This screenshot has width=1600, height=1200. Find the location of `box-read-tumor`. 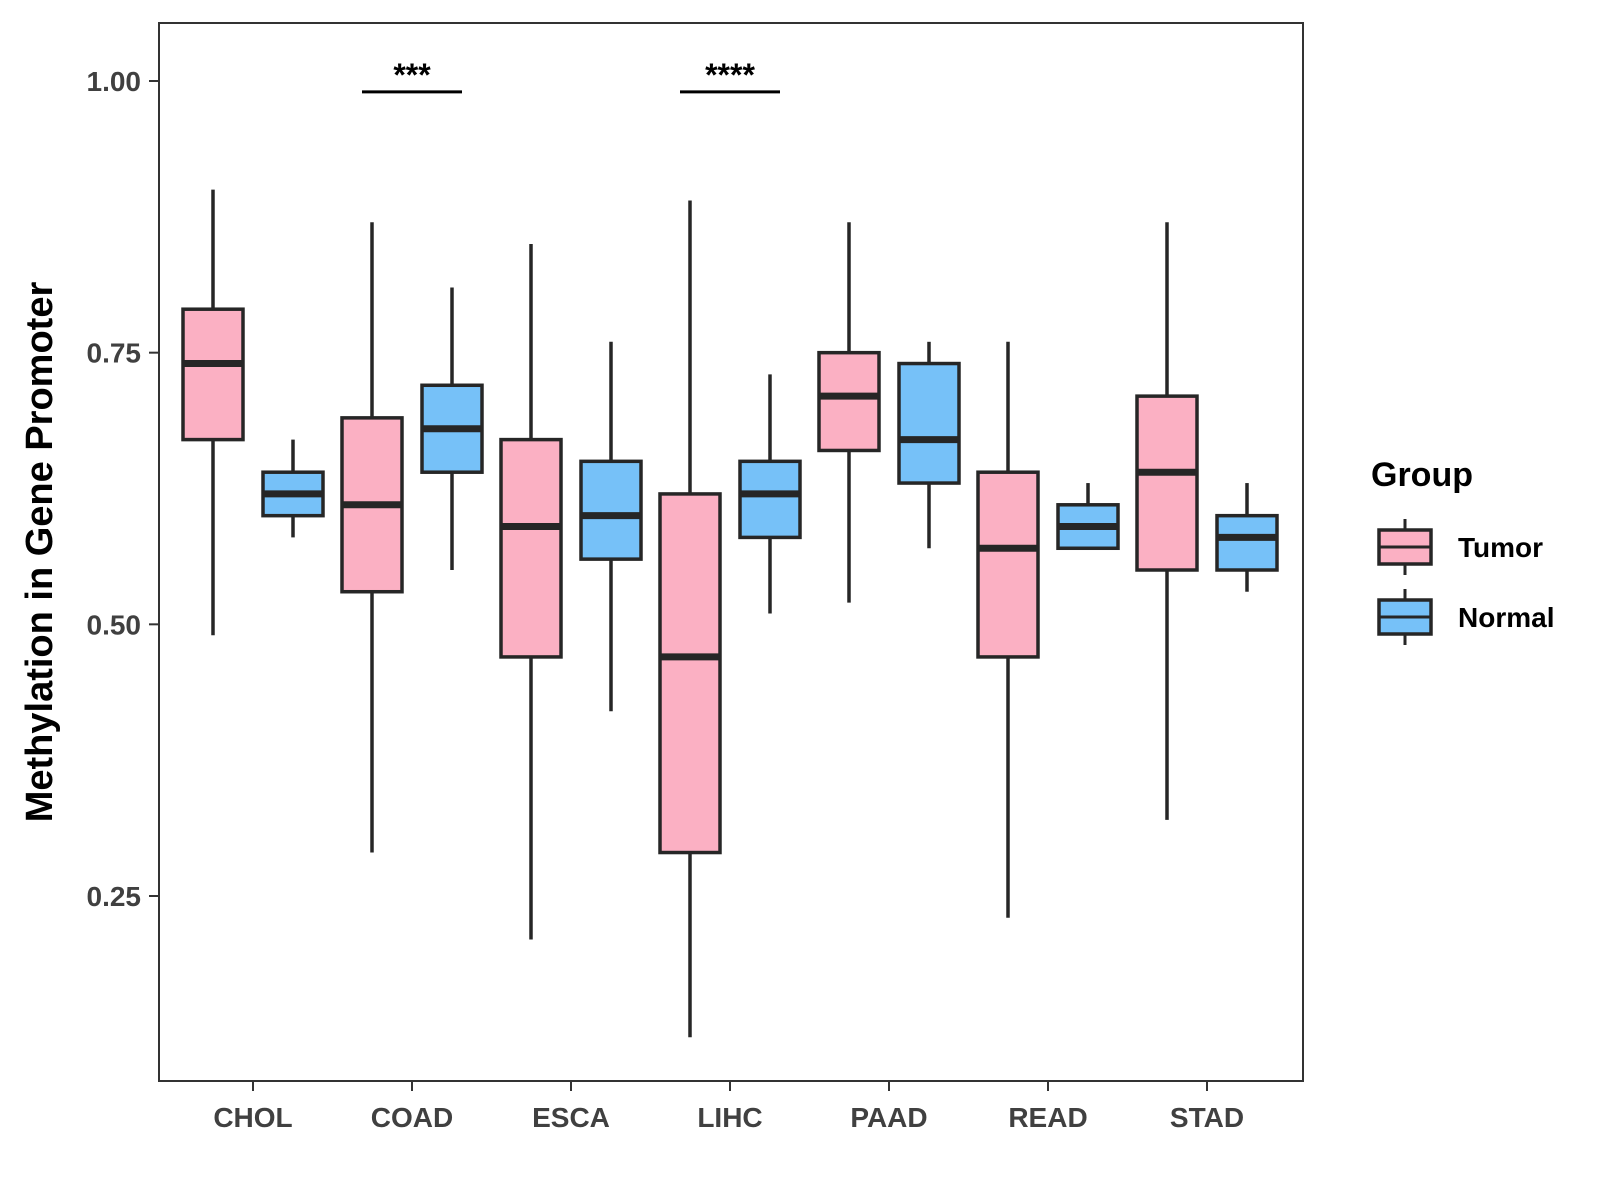

box-read-tumor is located at coordinates (1008, 629).